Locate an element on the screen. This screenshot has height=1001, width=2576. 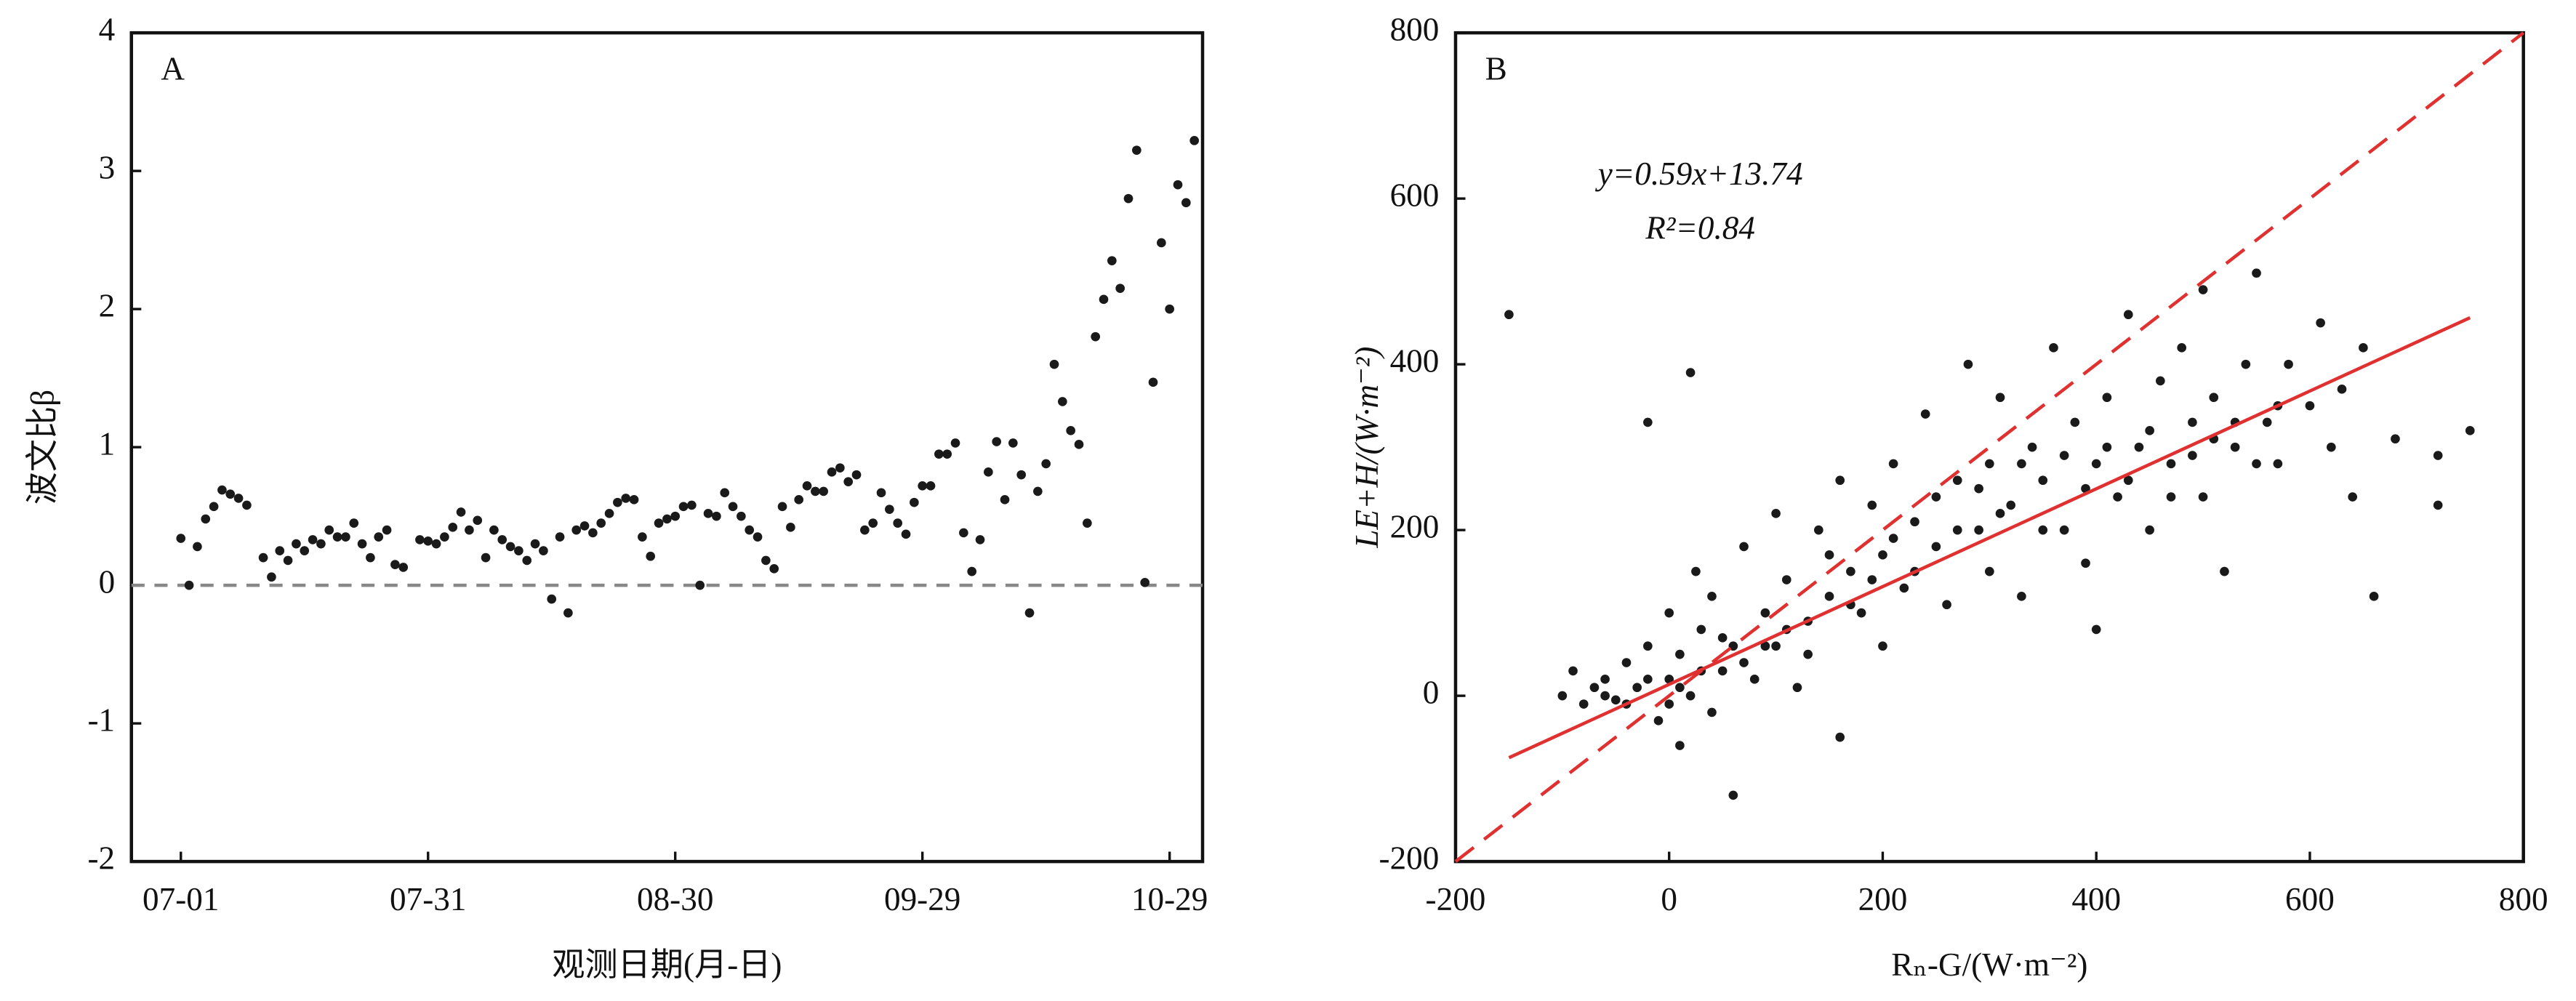
x-axis-label: 观测日期(月-日) is located at coordinates (667, 964).